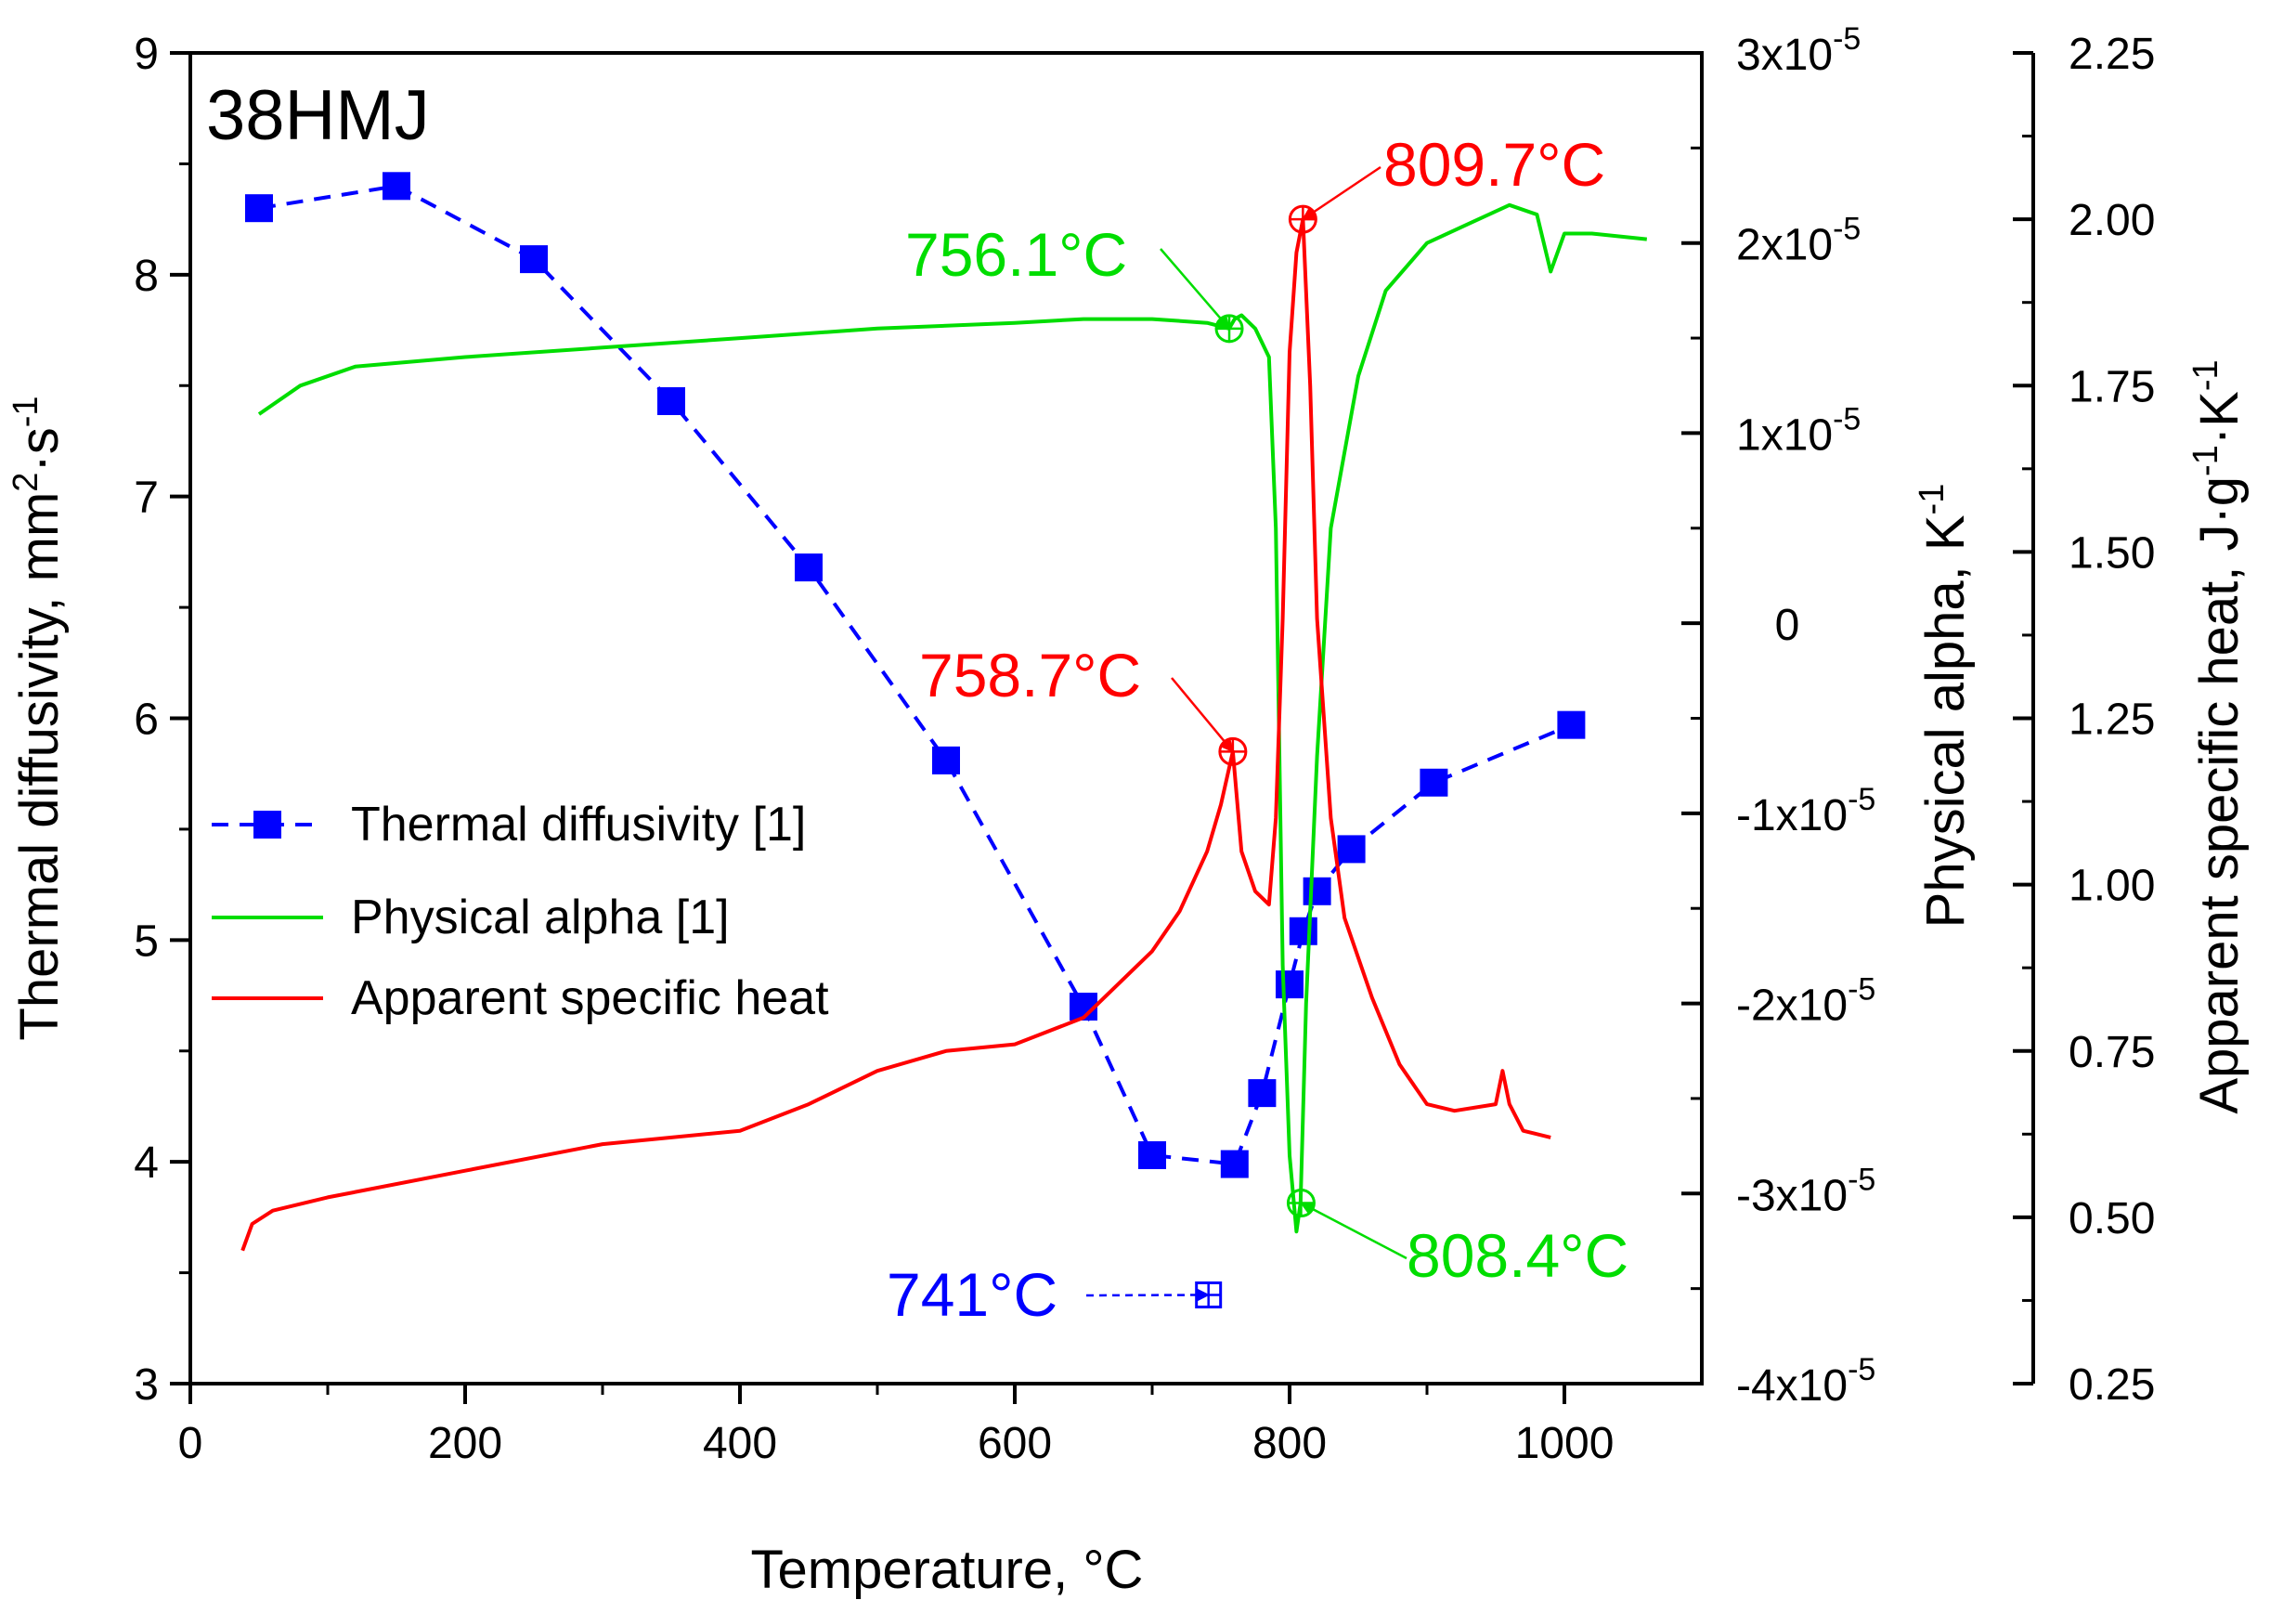 This screenshot has width=2296, height=1613. Describe the element at coordinates (590, 998) in the screenshot. I see `legend-label-2: Apparent specific heat` at that location.